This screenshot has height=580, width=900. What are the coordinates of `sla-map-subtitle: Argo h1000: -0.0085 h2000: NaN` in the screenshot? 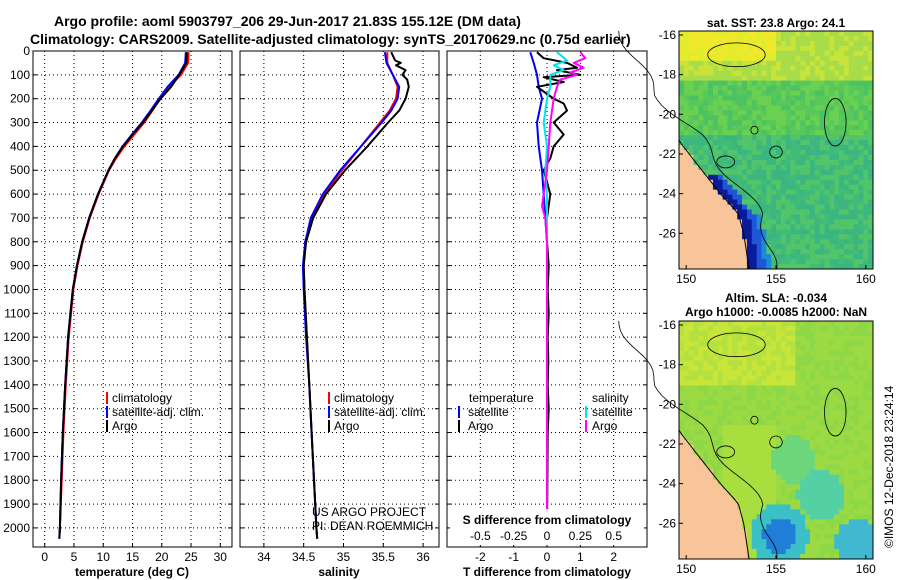 It's located at (776, 312).